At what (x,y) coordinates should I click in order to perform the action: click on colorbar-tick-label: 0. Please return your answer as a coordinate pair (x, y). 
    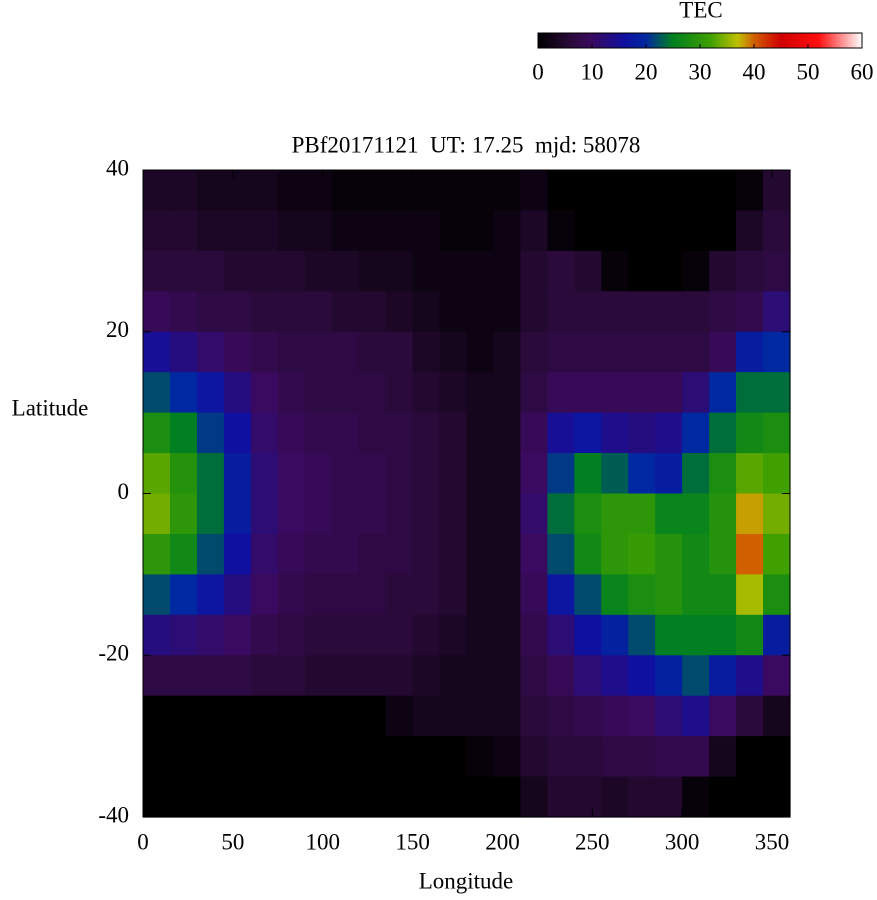
    Looking at the image, I should click on (538, 71).